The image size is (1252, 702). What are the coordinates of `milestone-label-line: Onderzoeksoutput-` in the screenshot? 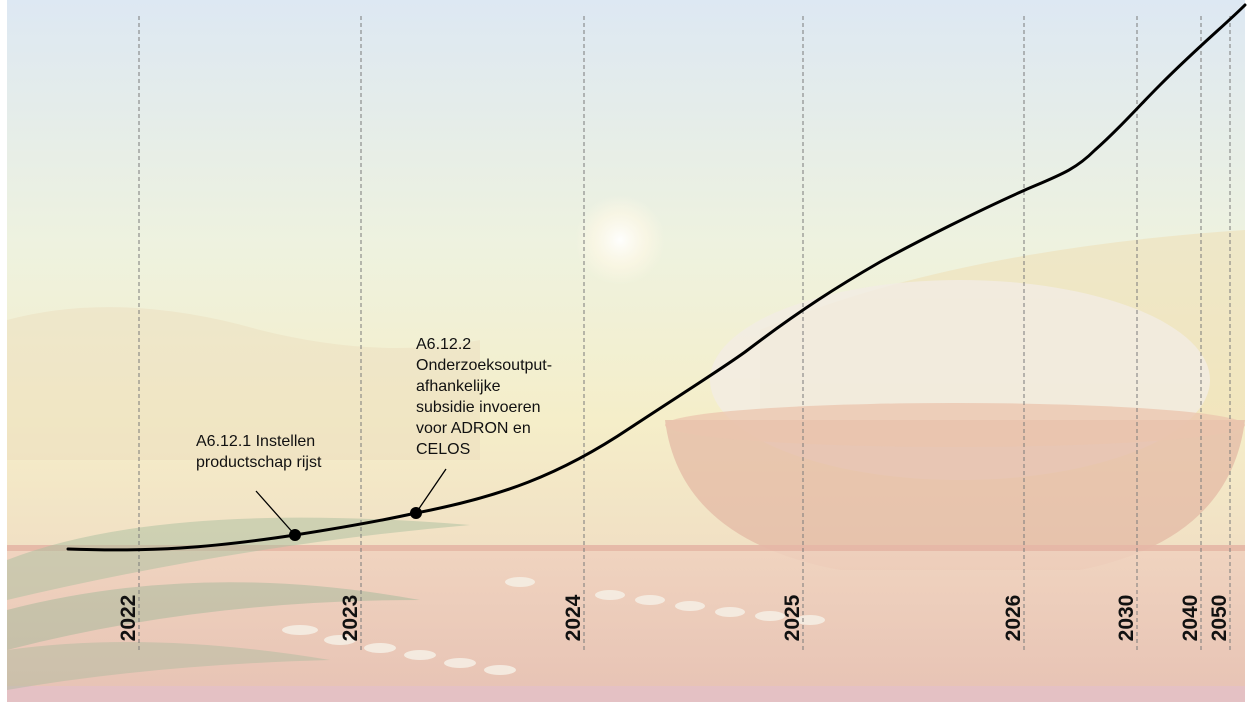 It's located at (484, 365).